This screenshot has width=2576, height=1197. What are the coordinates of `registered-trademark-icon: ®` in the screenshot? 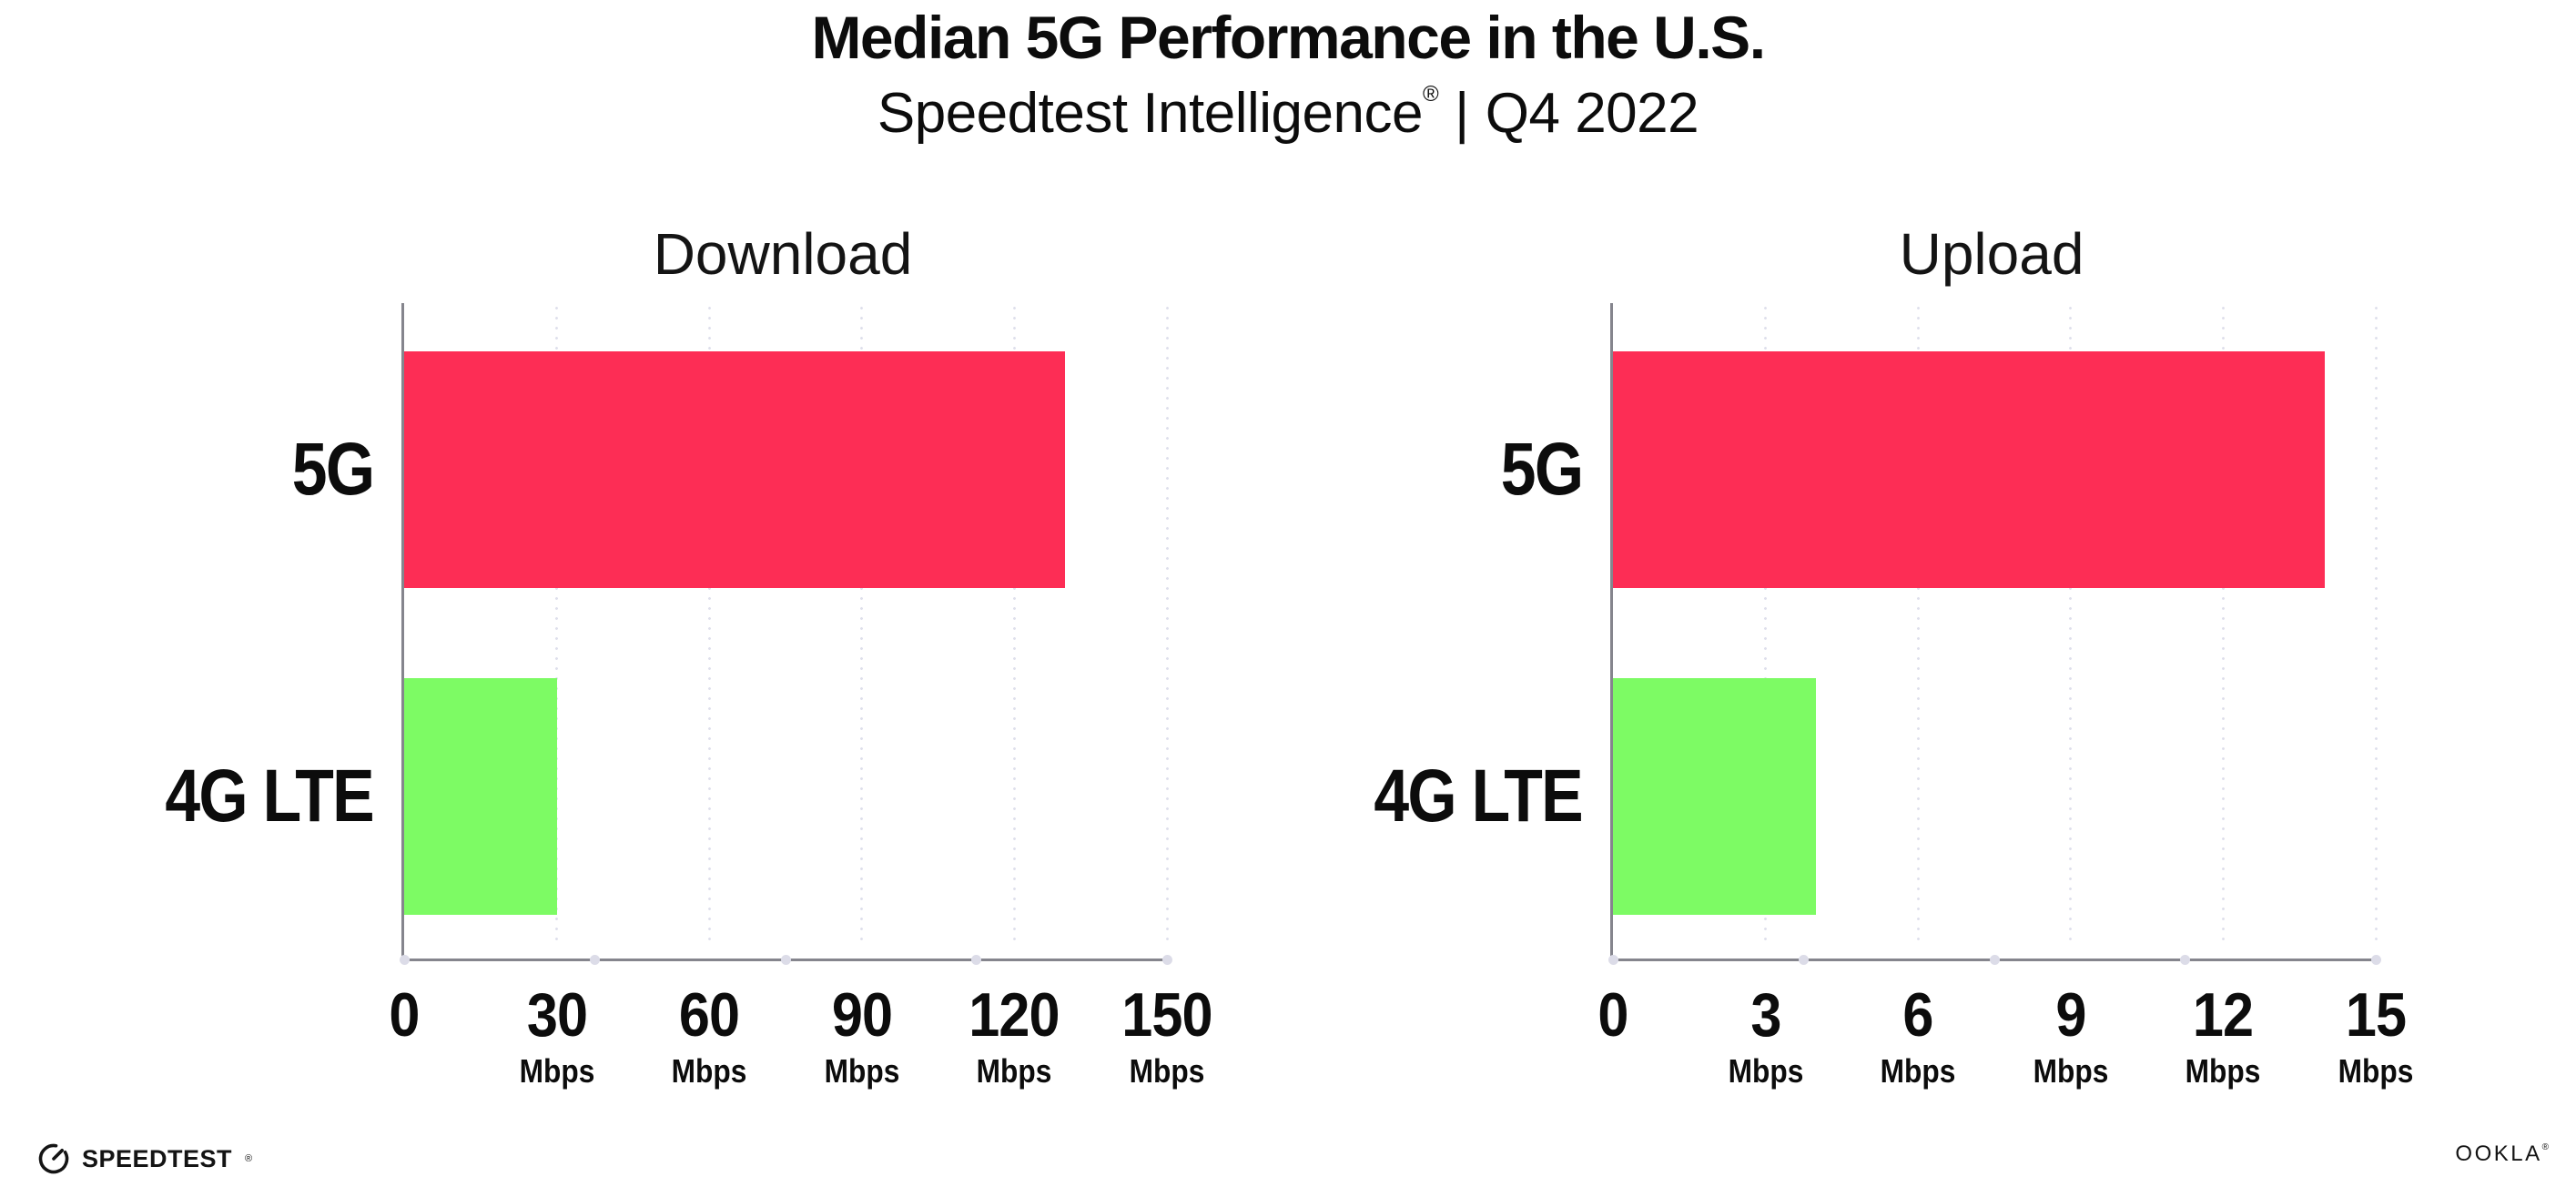 It's located at (1430, 94).